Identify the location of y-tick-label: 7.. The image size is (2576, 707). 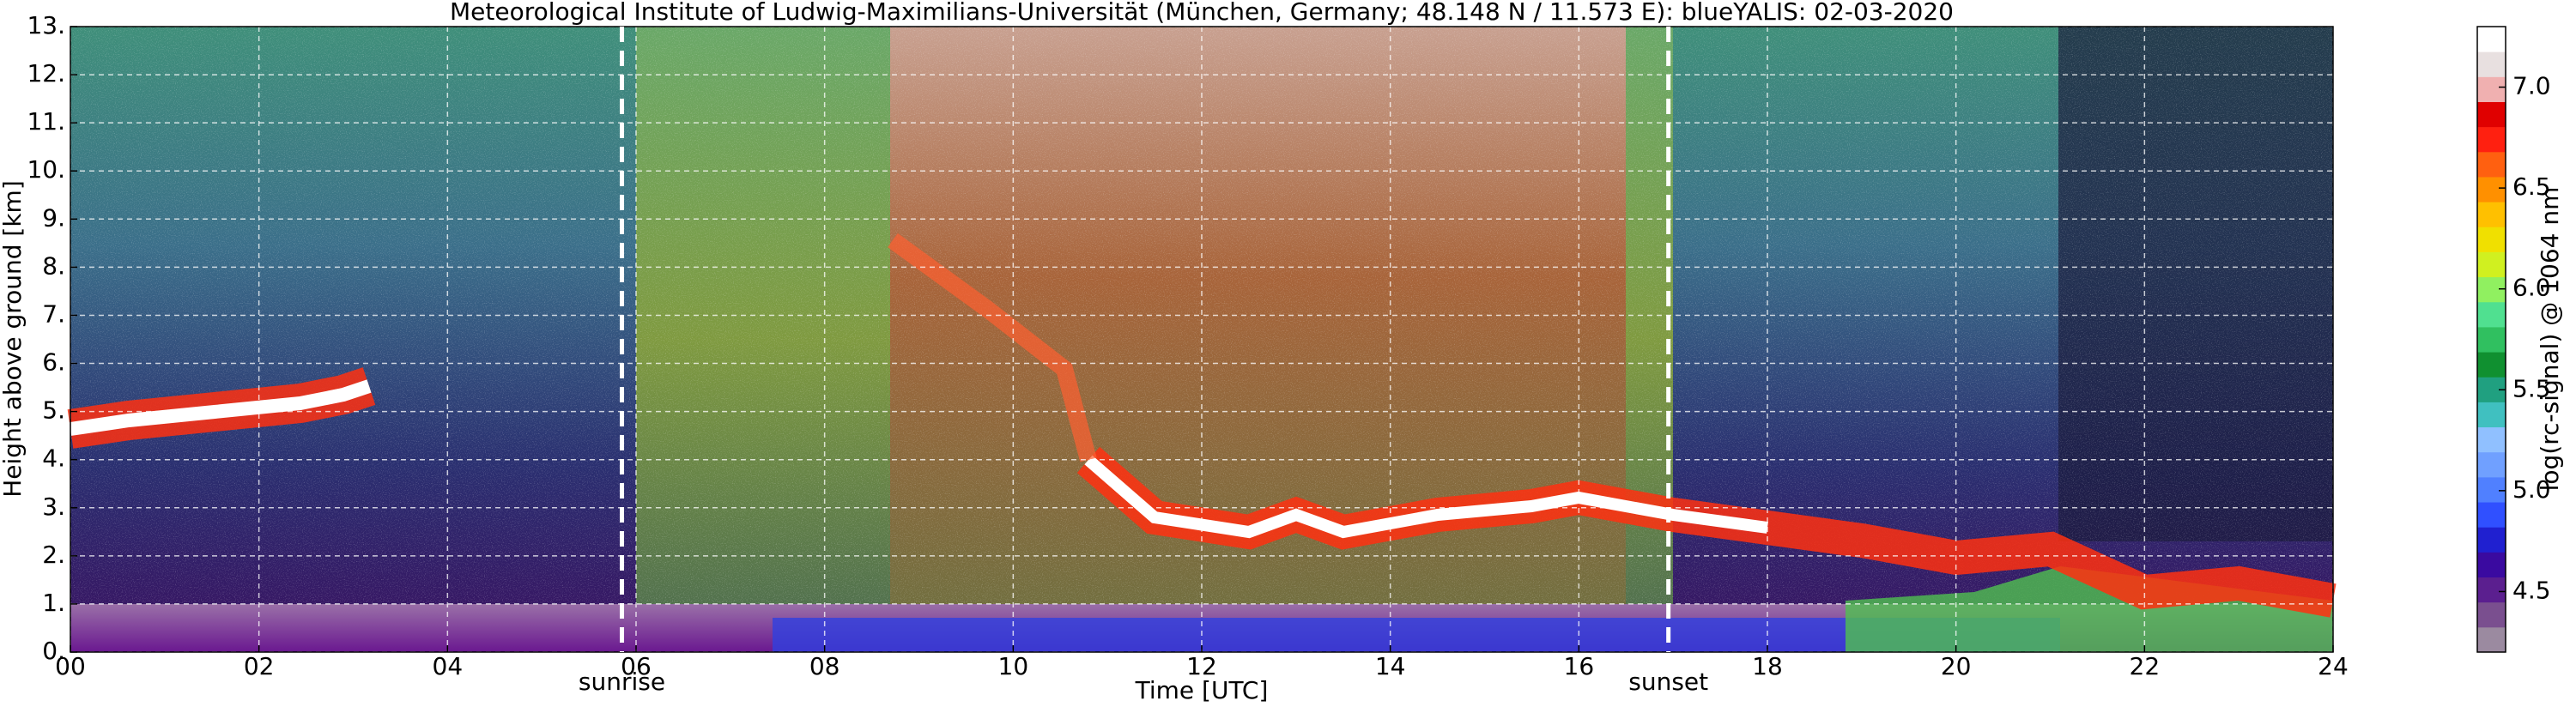
(53, 314).